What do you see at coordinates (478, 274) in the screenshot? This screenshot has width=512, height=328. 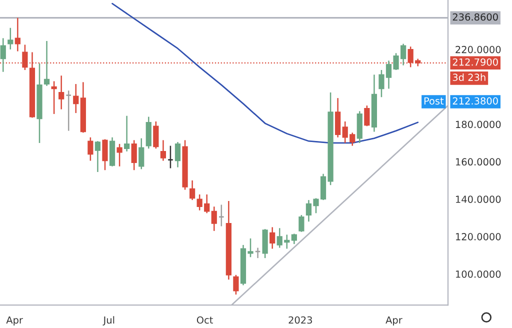 I see `y-tick-label: 100.0000` at bounding box center [478, 274].